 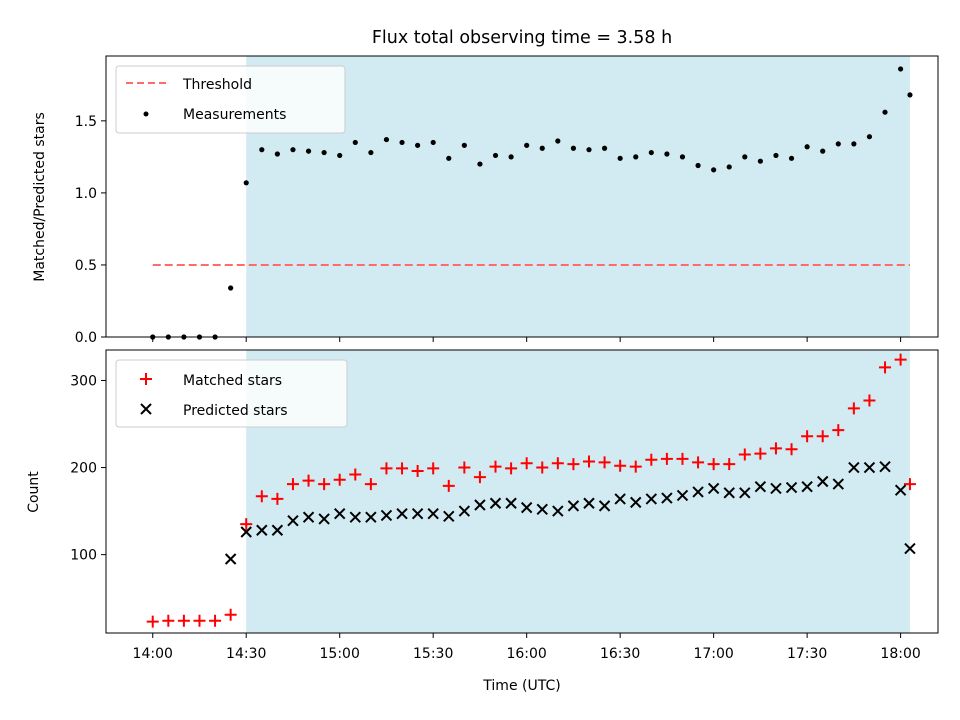 I want to click on x-tick-label: 15:00, so click(x=340, y=654).